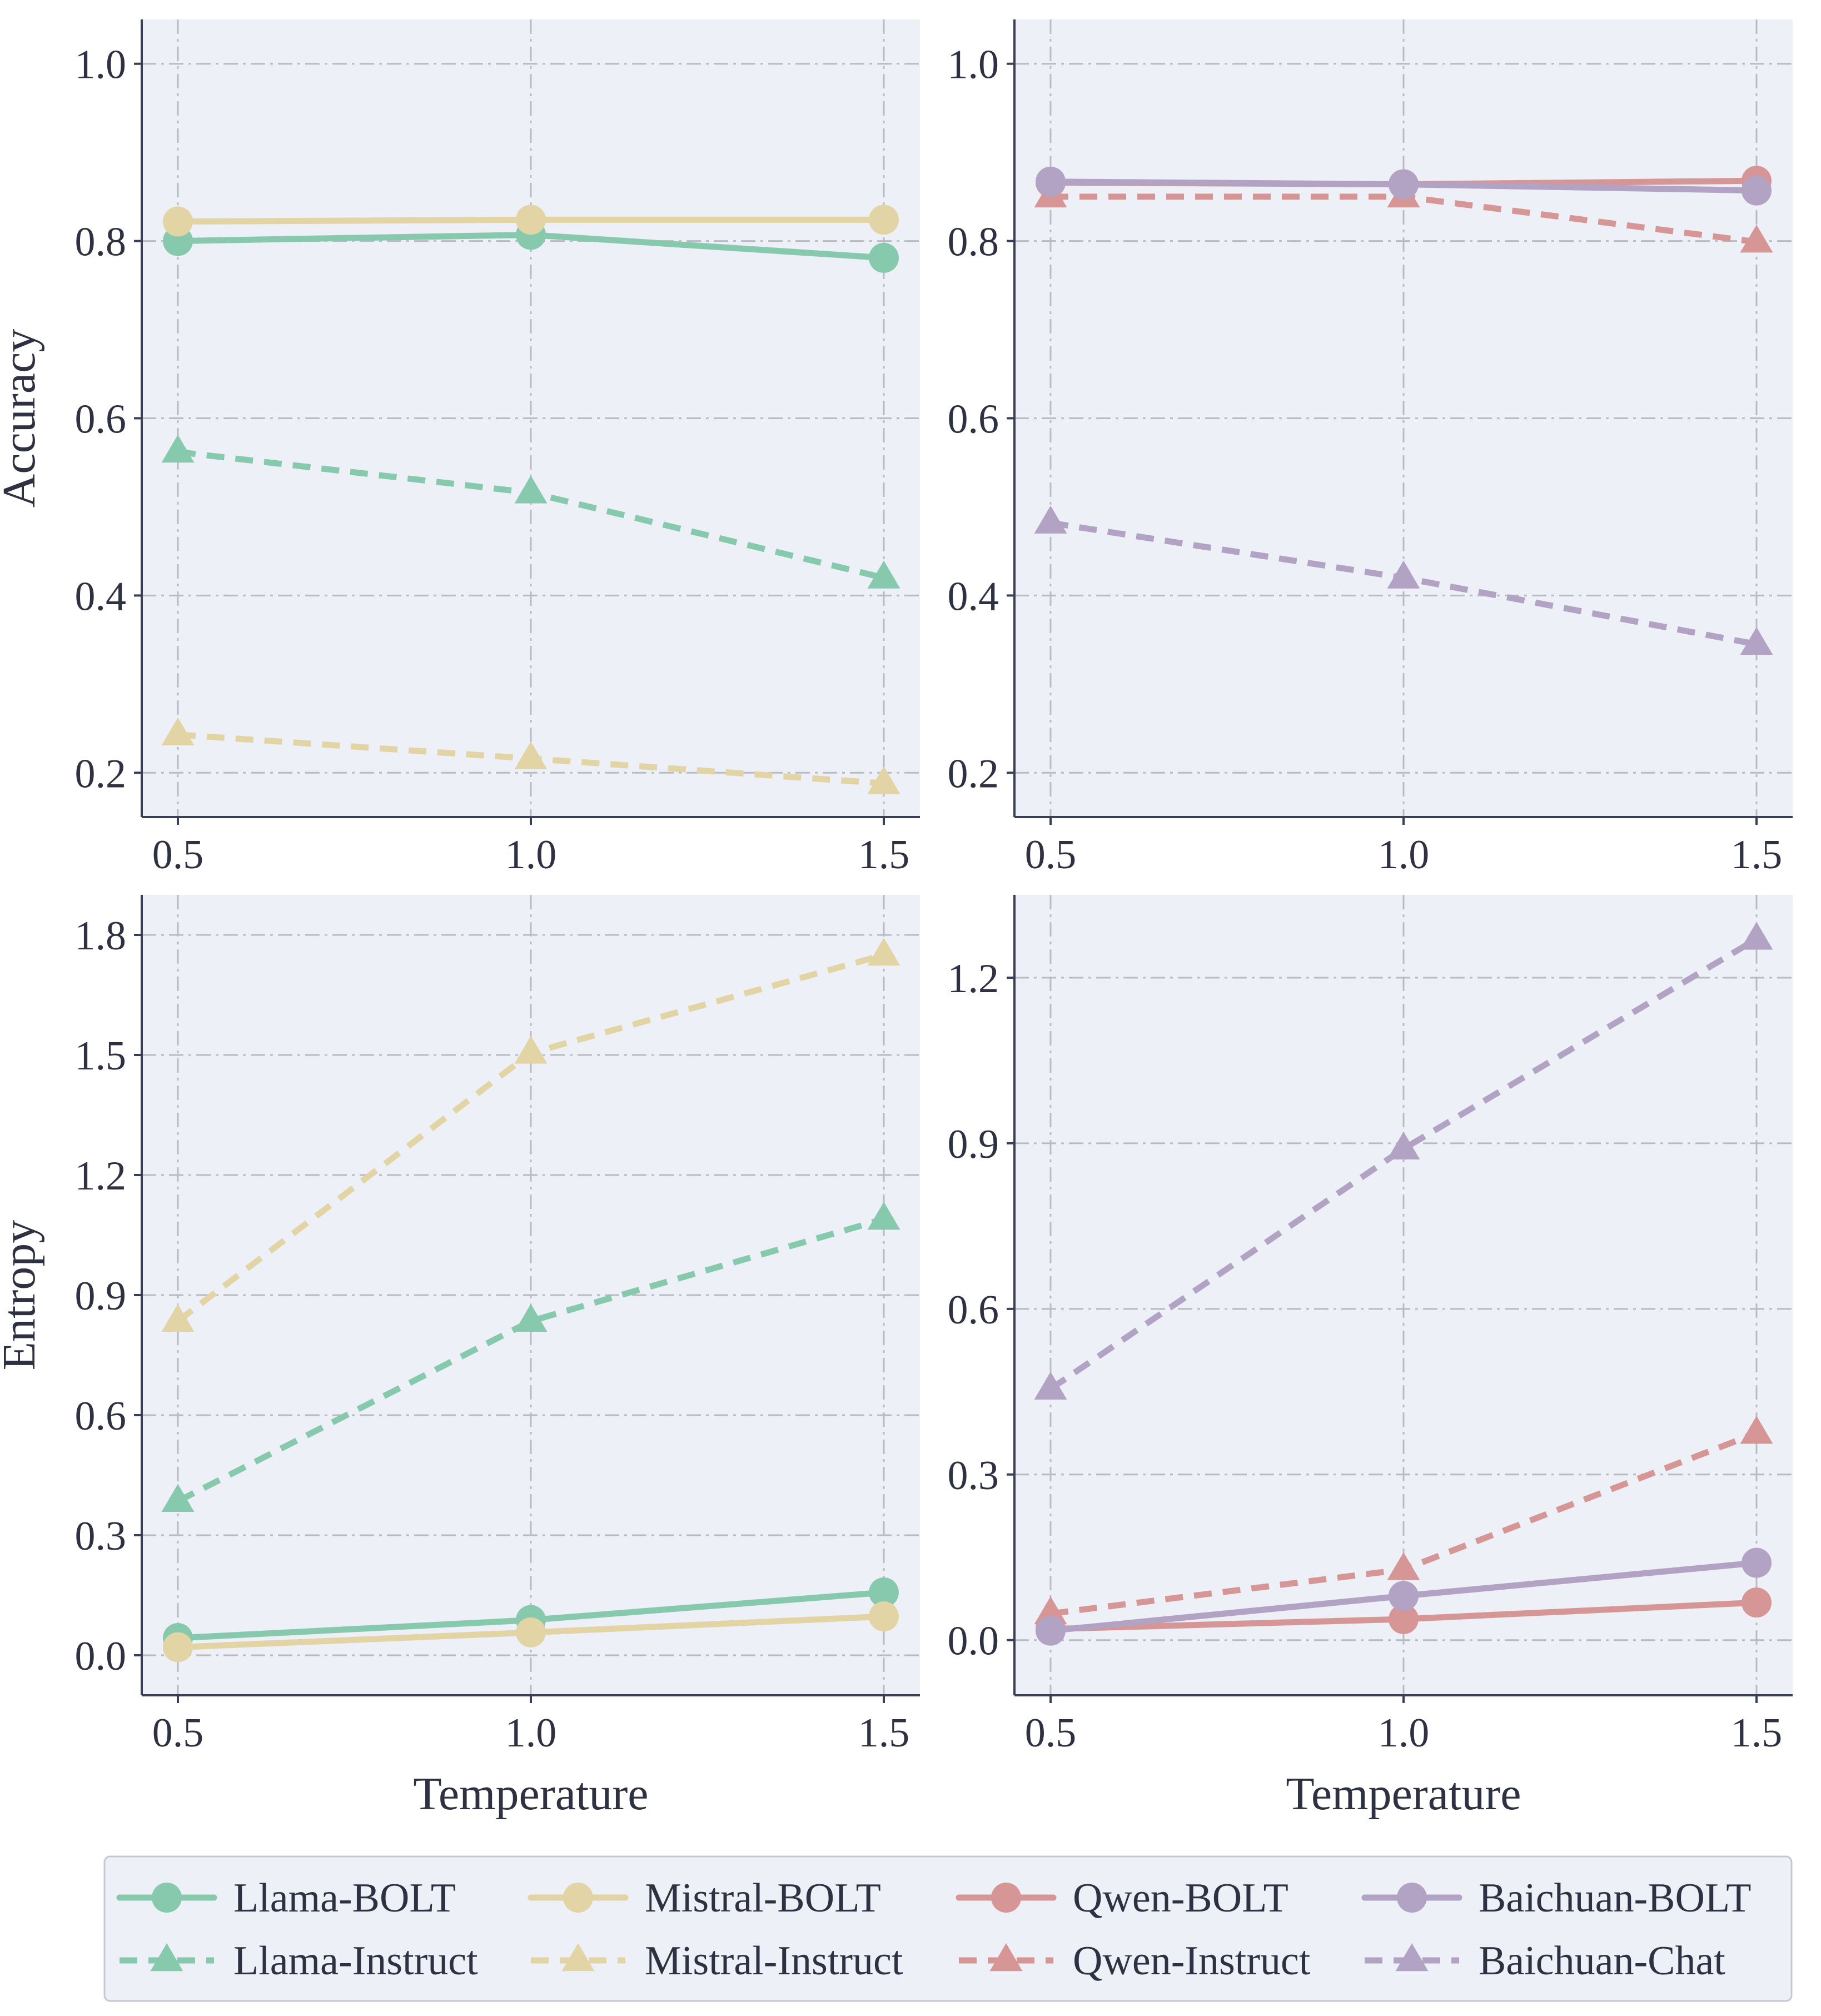 This screenshot has width=1821, height=2016. What do you see at coordinates (774, 1961) in the screenshot?
I see `legend-label: Mistral-Instruct` at bounding box center [774, 1961].